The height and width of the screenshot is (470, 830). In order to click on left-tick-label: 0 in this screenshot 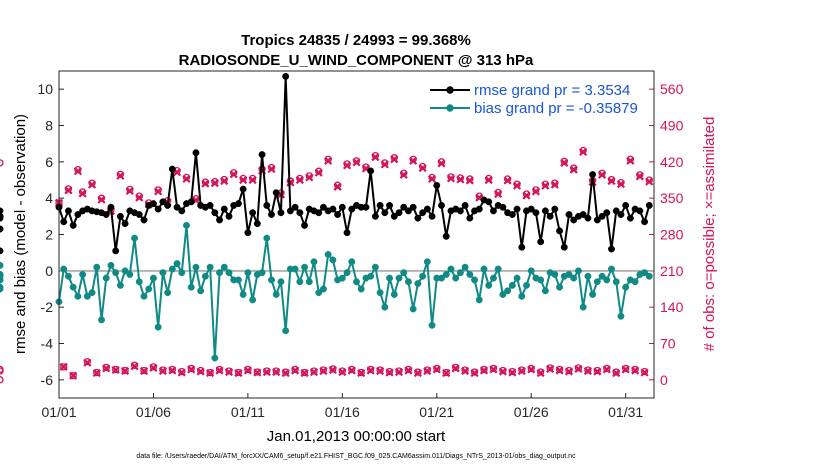, I will do `click(49, 271)`.